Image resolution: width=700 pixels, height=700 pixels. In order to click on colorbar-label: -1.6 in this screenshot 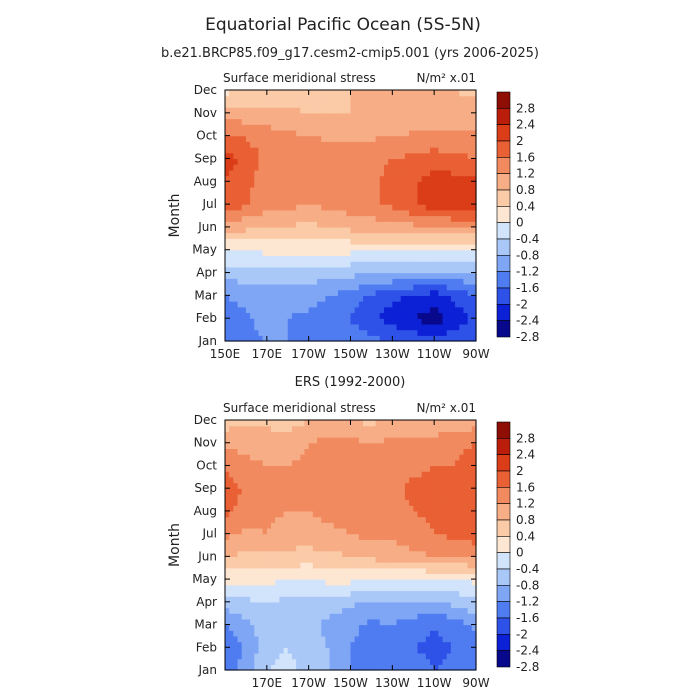, I will do `click(527, 288)`.